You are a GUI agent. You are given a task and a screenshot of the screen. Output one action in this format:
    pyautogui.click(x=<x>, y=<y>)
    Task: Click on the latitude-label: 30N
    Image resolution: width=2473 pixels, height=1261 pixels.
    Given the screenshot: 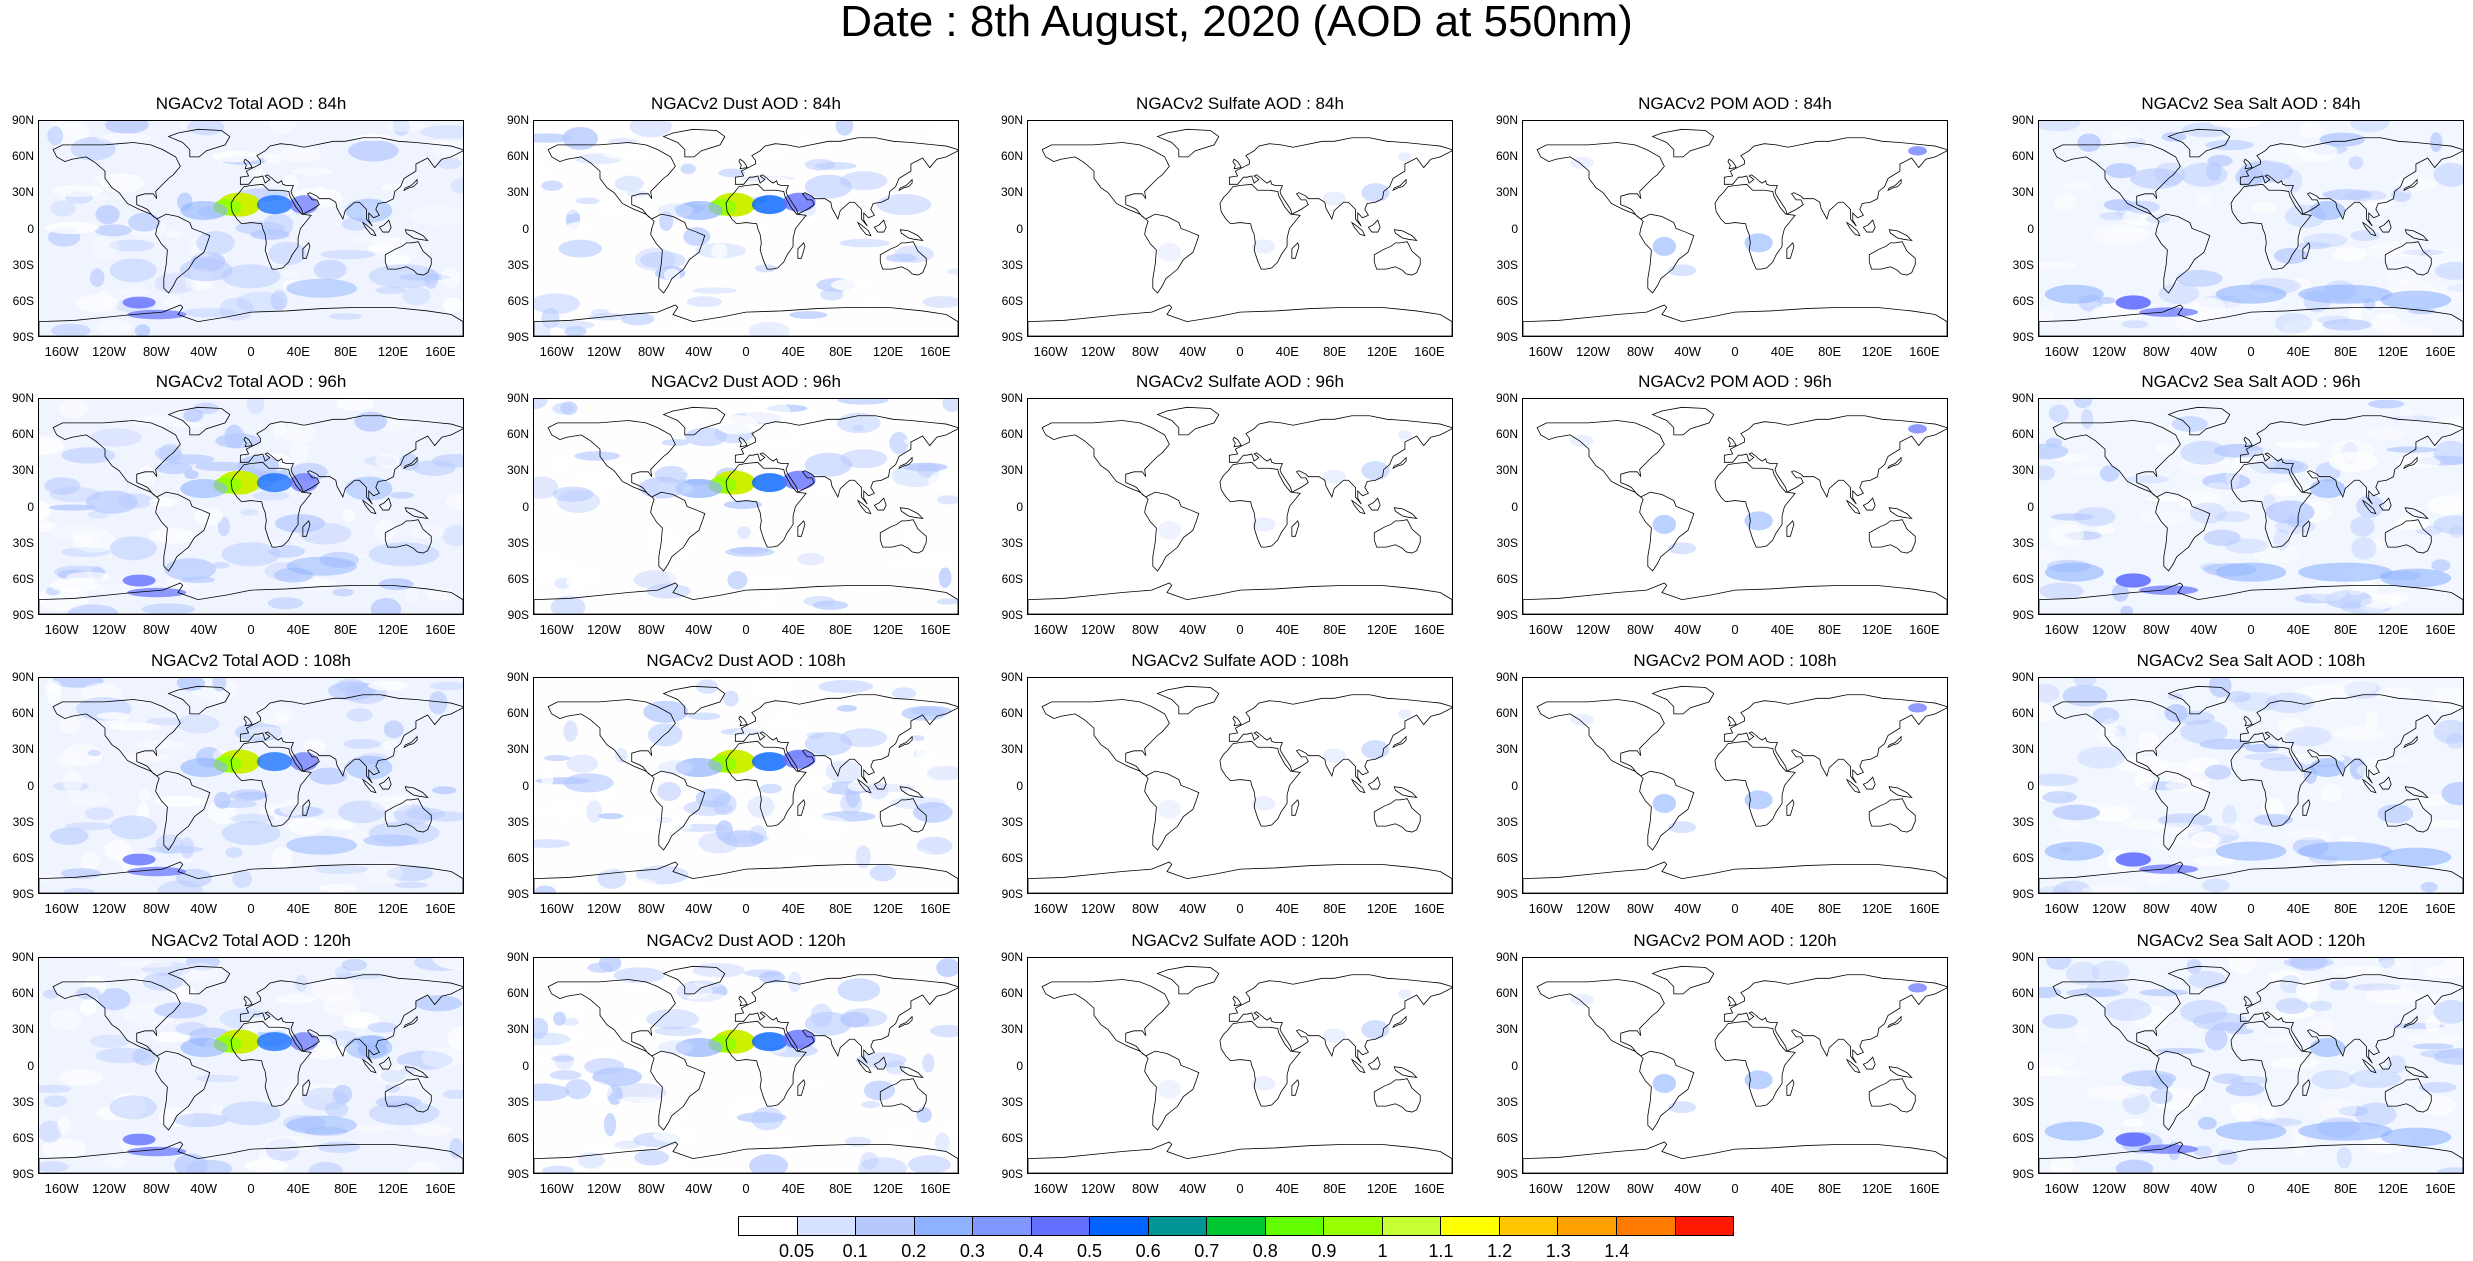 What is the action you would take?
    pyautogui.click(x=2022, y=1029)
    